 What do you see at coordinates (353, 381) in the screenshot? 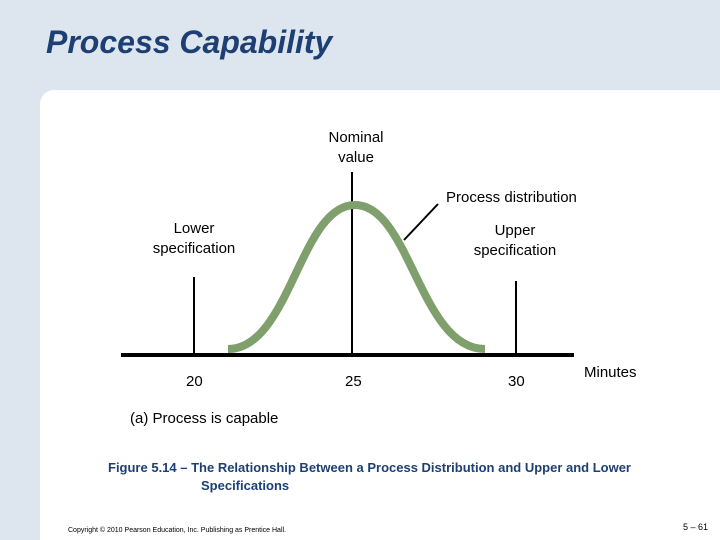
I see `tick-label-25: 25` at bounding box center [353, 381].